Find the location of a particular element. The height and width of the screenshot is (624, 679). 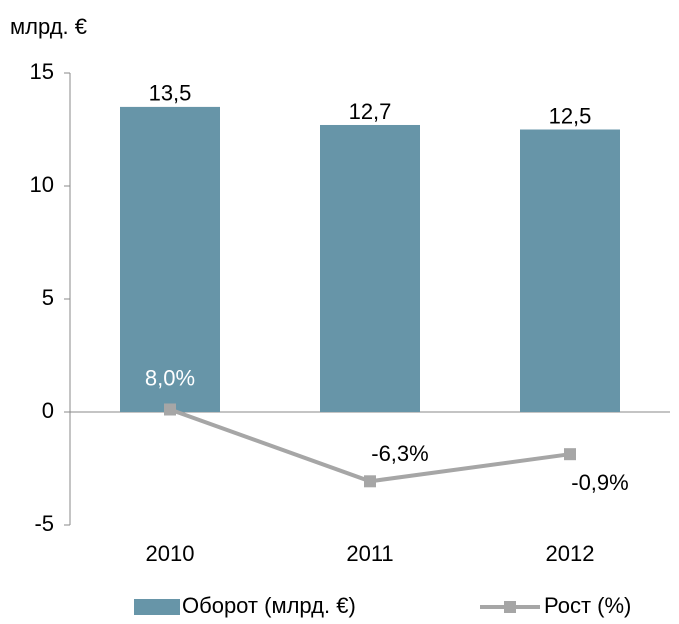

legend-label: Оборот (млрд. €) is located at coordinates (269, 605).